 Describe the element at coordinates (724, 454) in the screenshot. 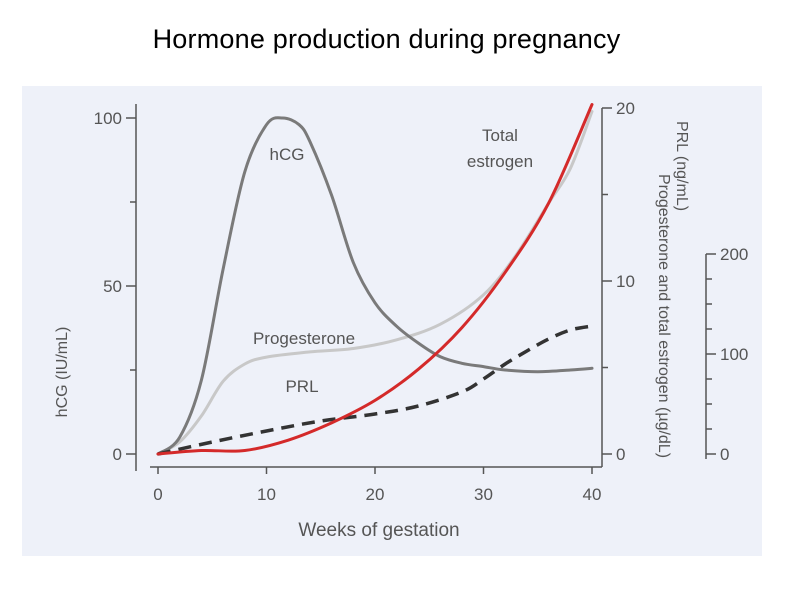

I see `right-outer-tick-label: 0` at that location.